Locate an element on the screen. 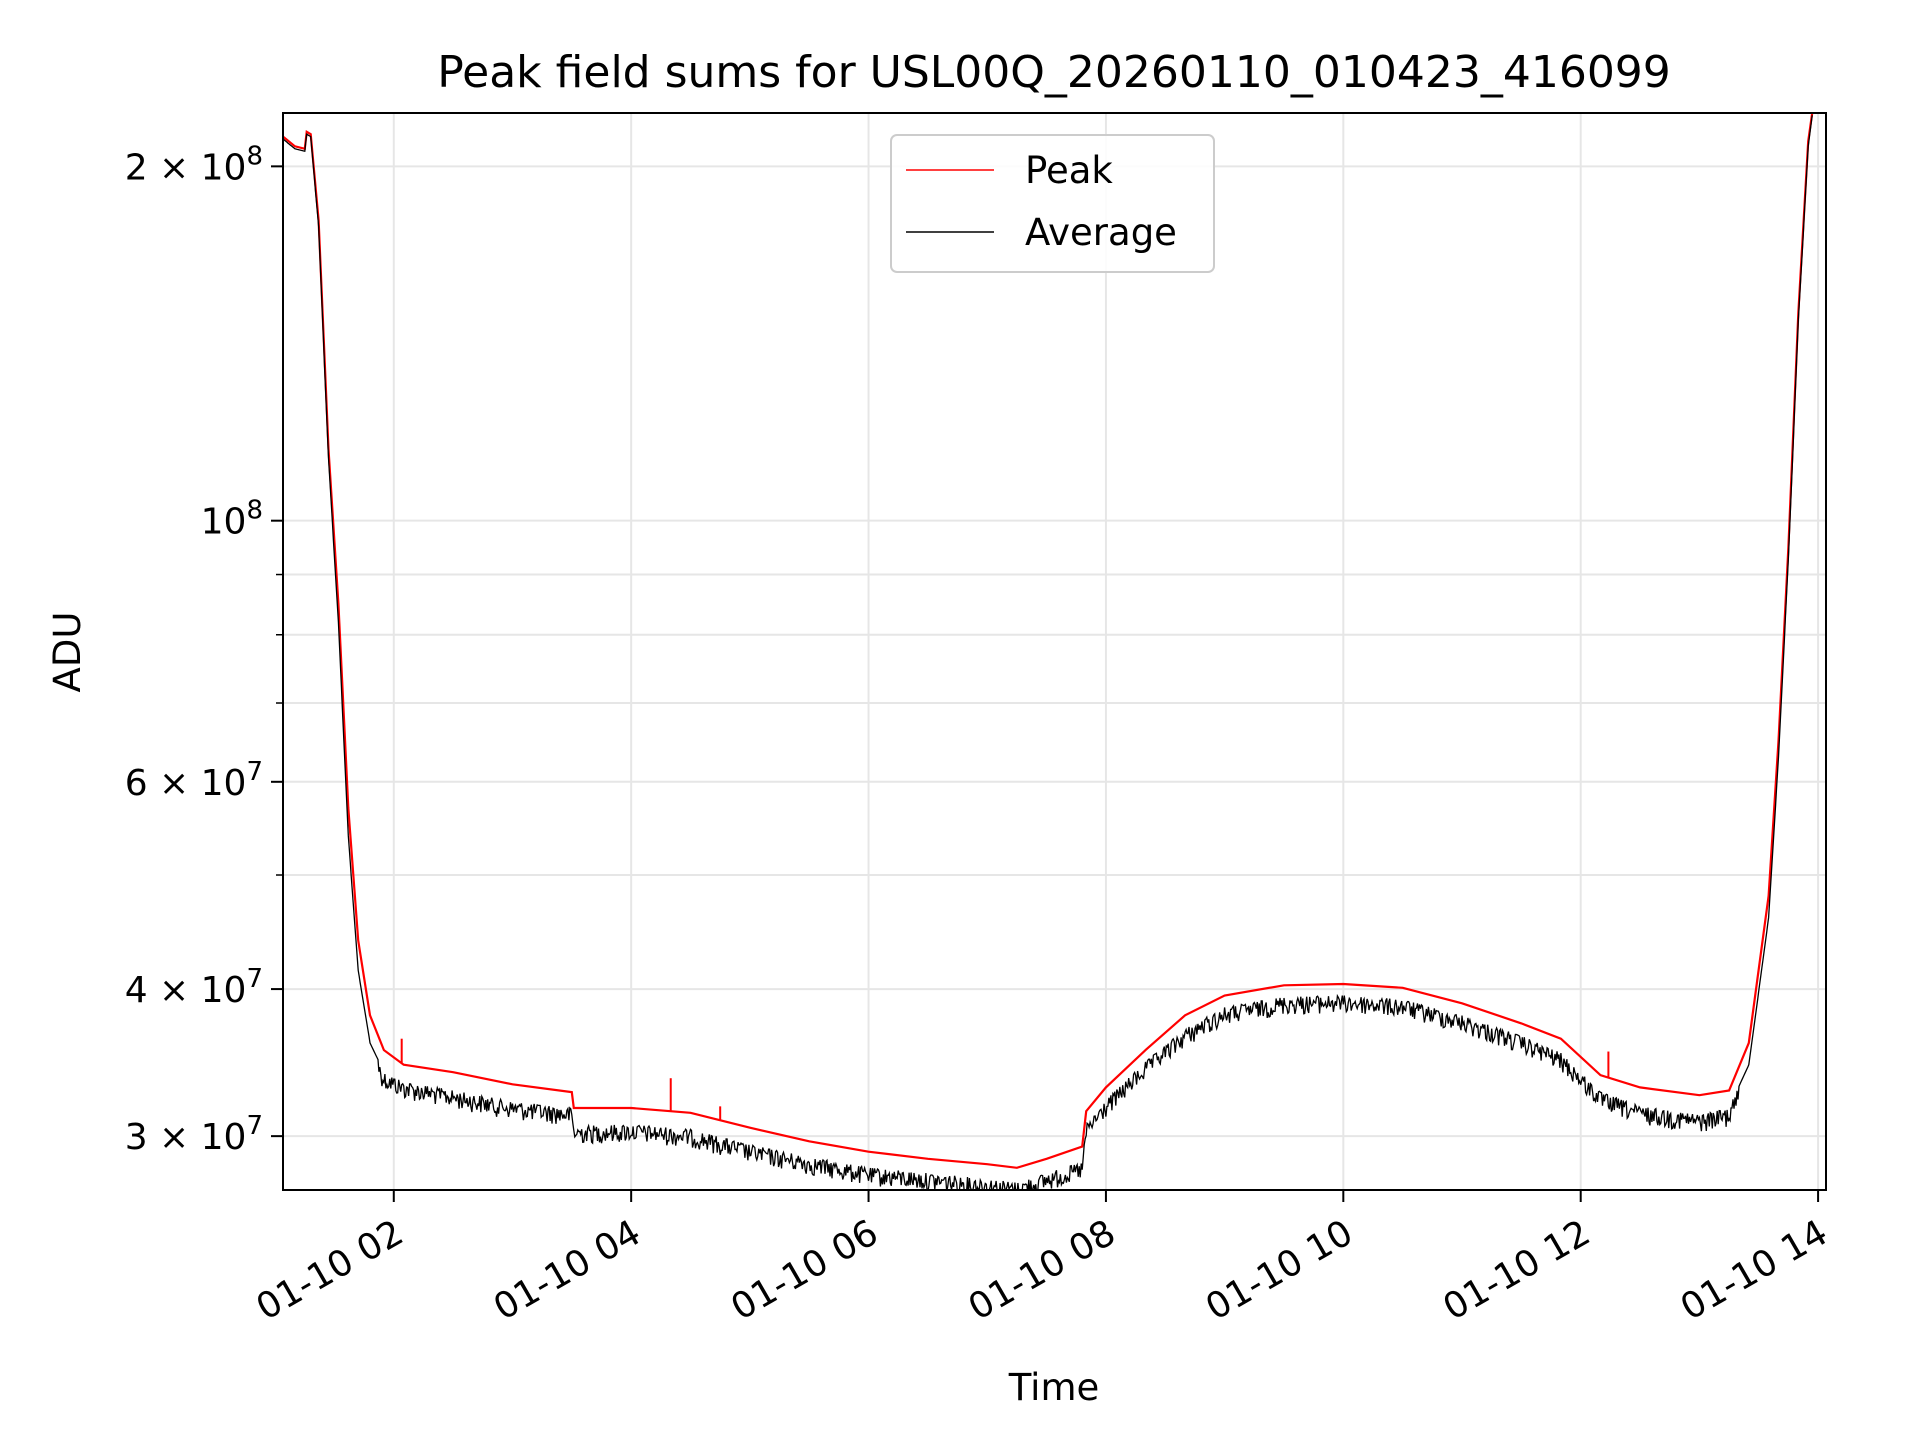  y-tick-label: 2 × 10⁸ is located at coordinates (194, 164).